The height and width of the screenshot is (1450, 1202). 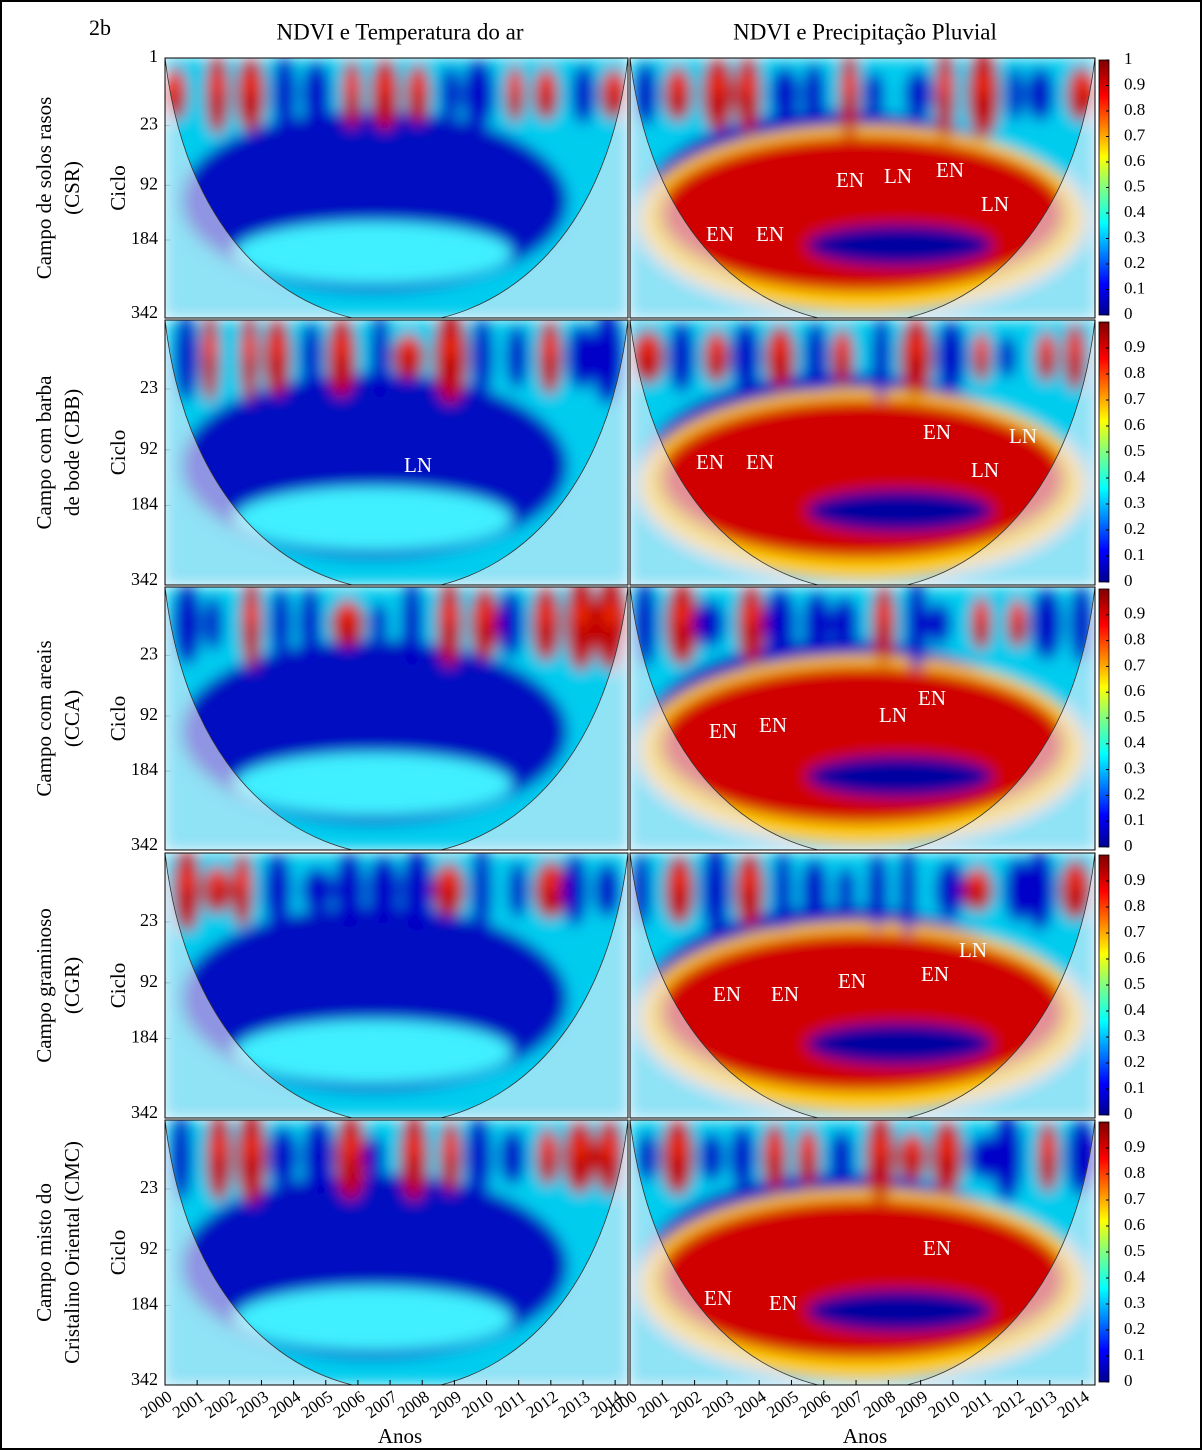 What do you see at coordinates (574, 1404) in the screenshot?
I see `x-tick-label: 2013` at bounding box center [574, 1404].